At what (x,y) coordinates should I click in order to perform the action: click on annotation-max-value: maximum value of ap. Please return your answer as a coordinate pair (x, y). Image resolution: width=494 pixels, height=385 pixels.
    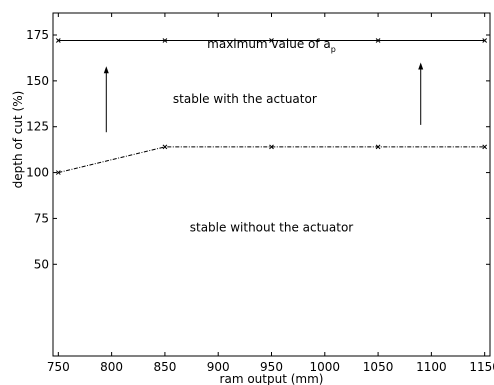
    Looking at the image, I should click on (271, 45).